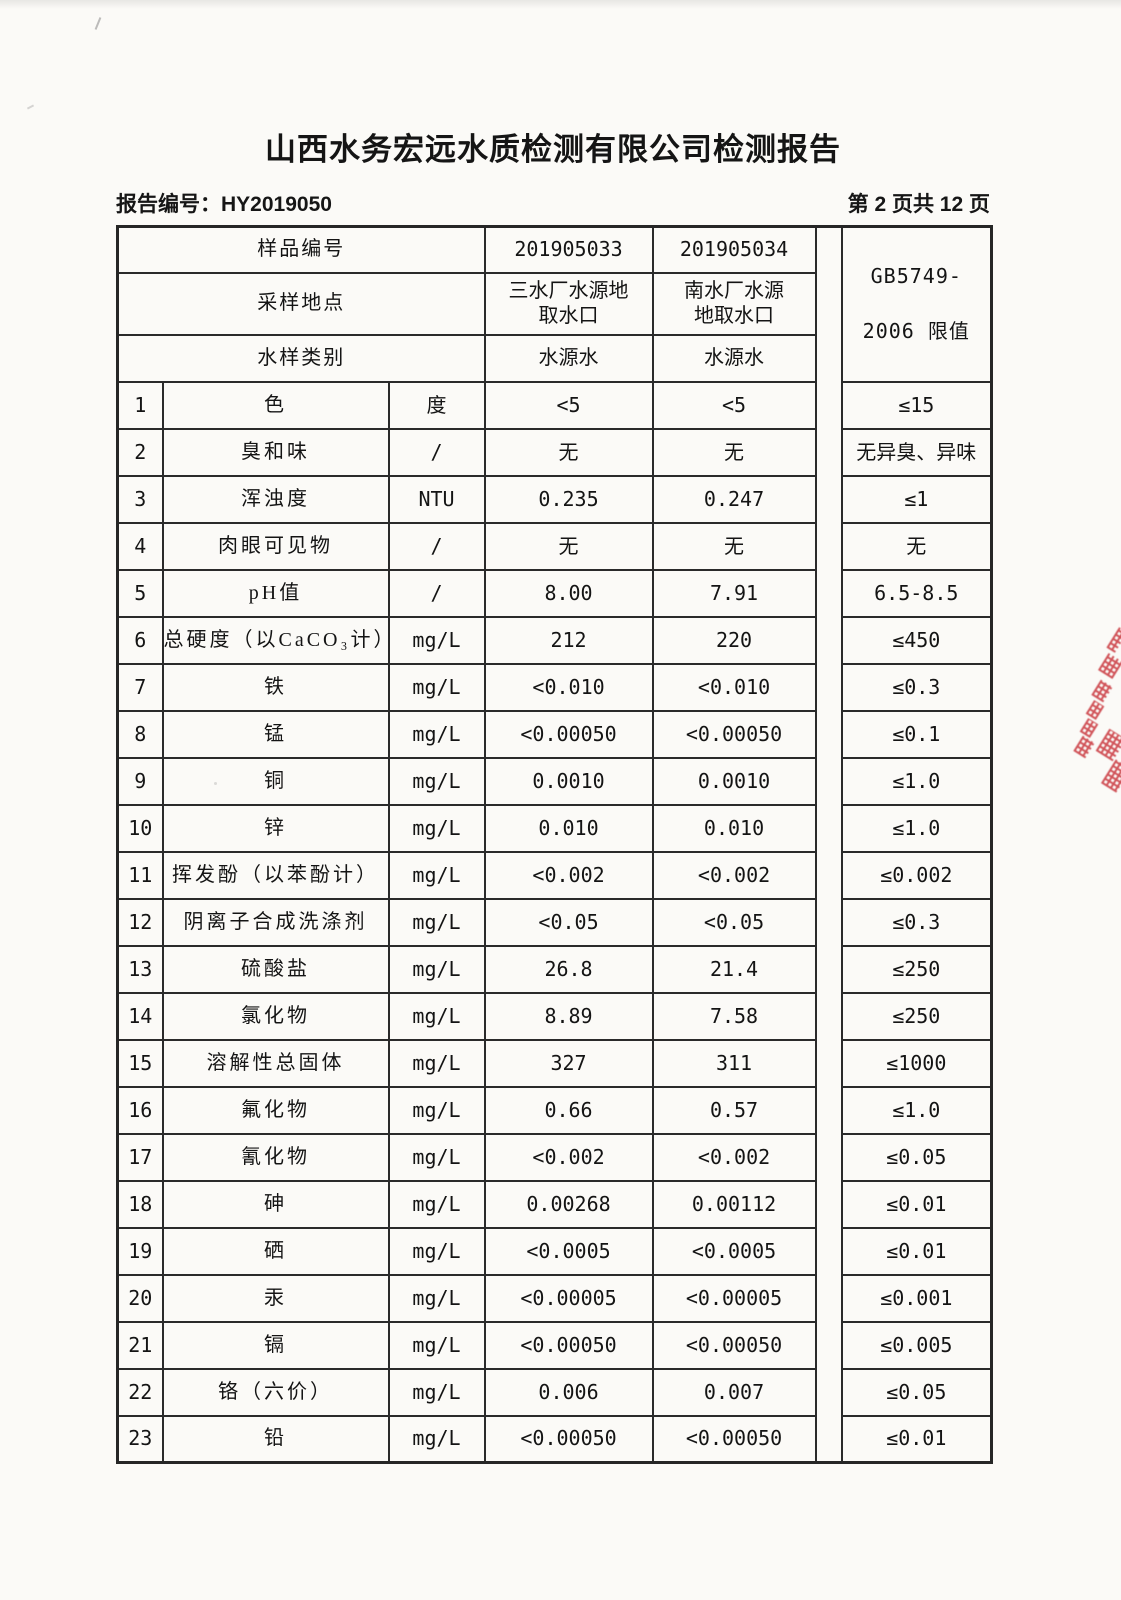  I want to click on row-number: 13, so click(140, 969).